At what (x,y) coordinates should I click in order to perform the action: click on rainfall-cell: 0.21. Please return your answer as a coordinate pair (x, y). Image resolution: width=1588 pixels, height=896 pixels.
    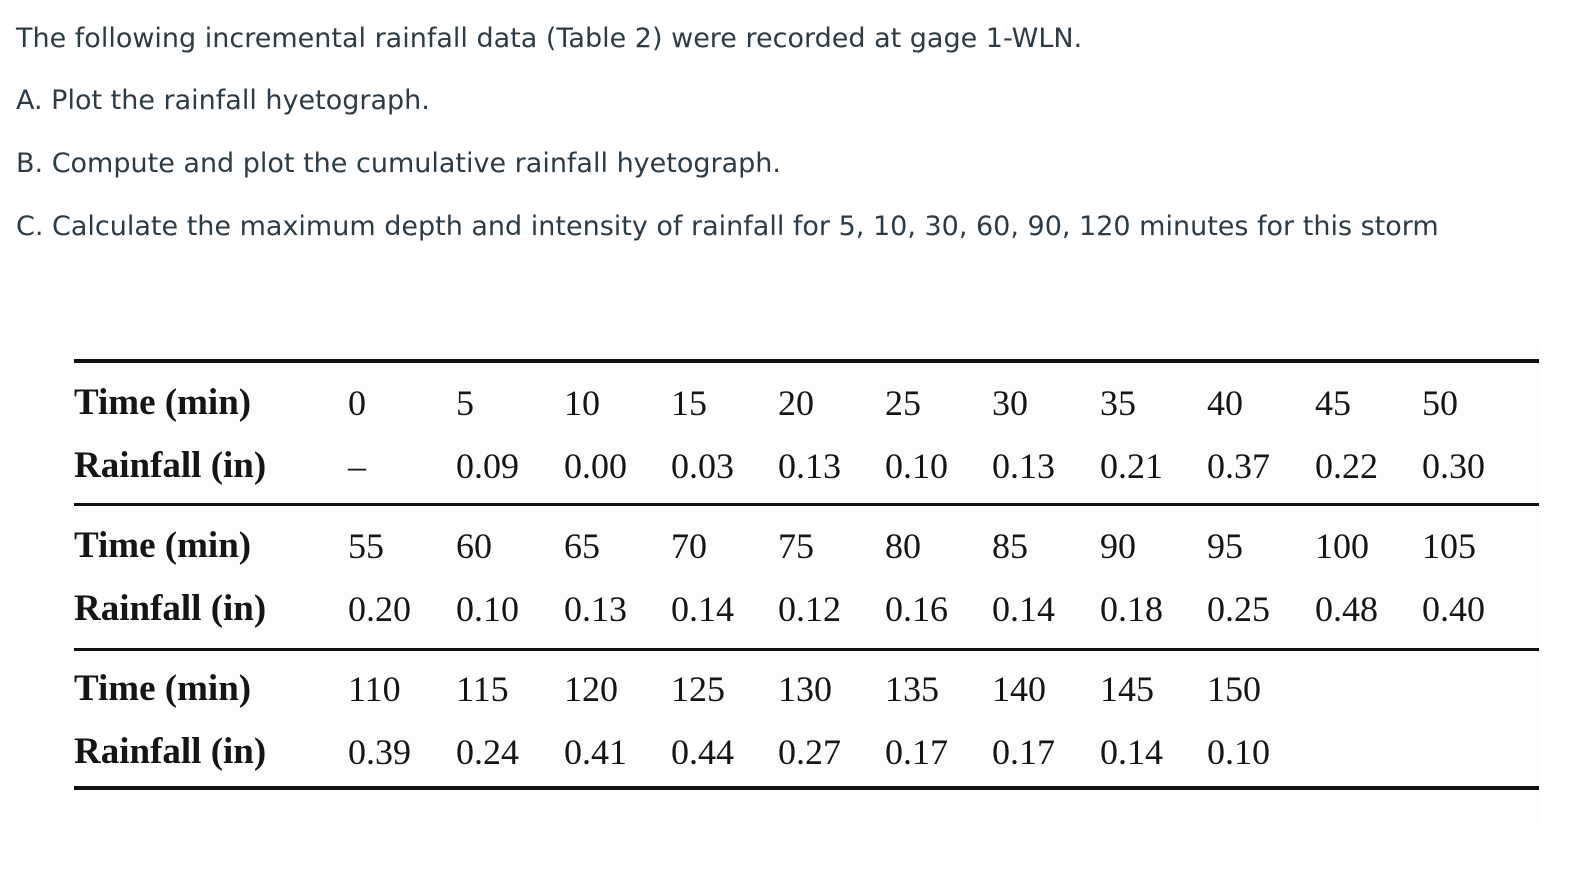
    Looking at the image, I should click on (1131, 466).